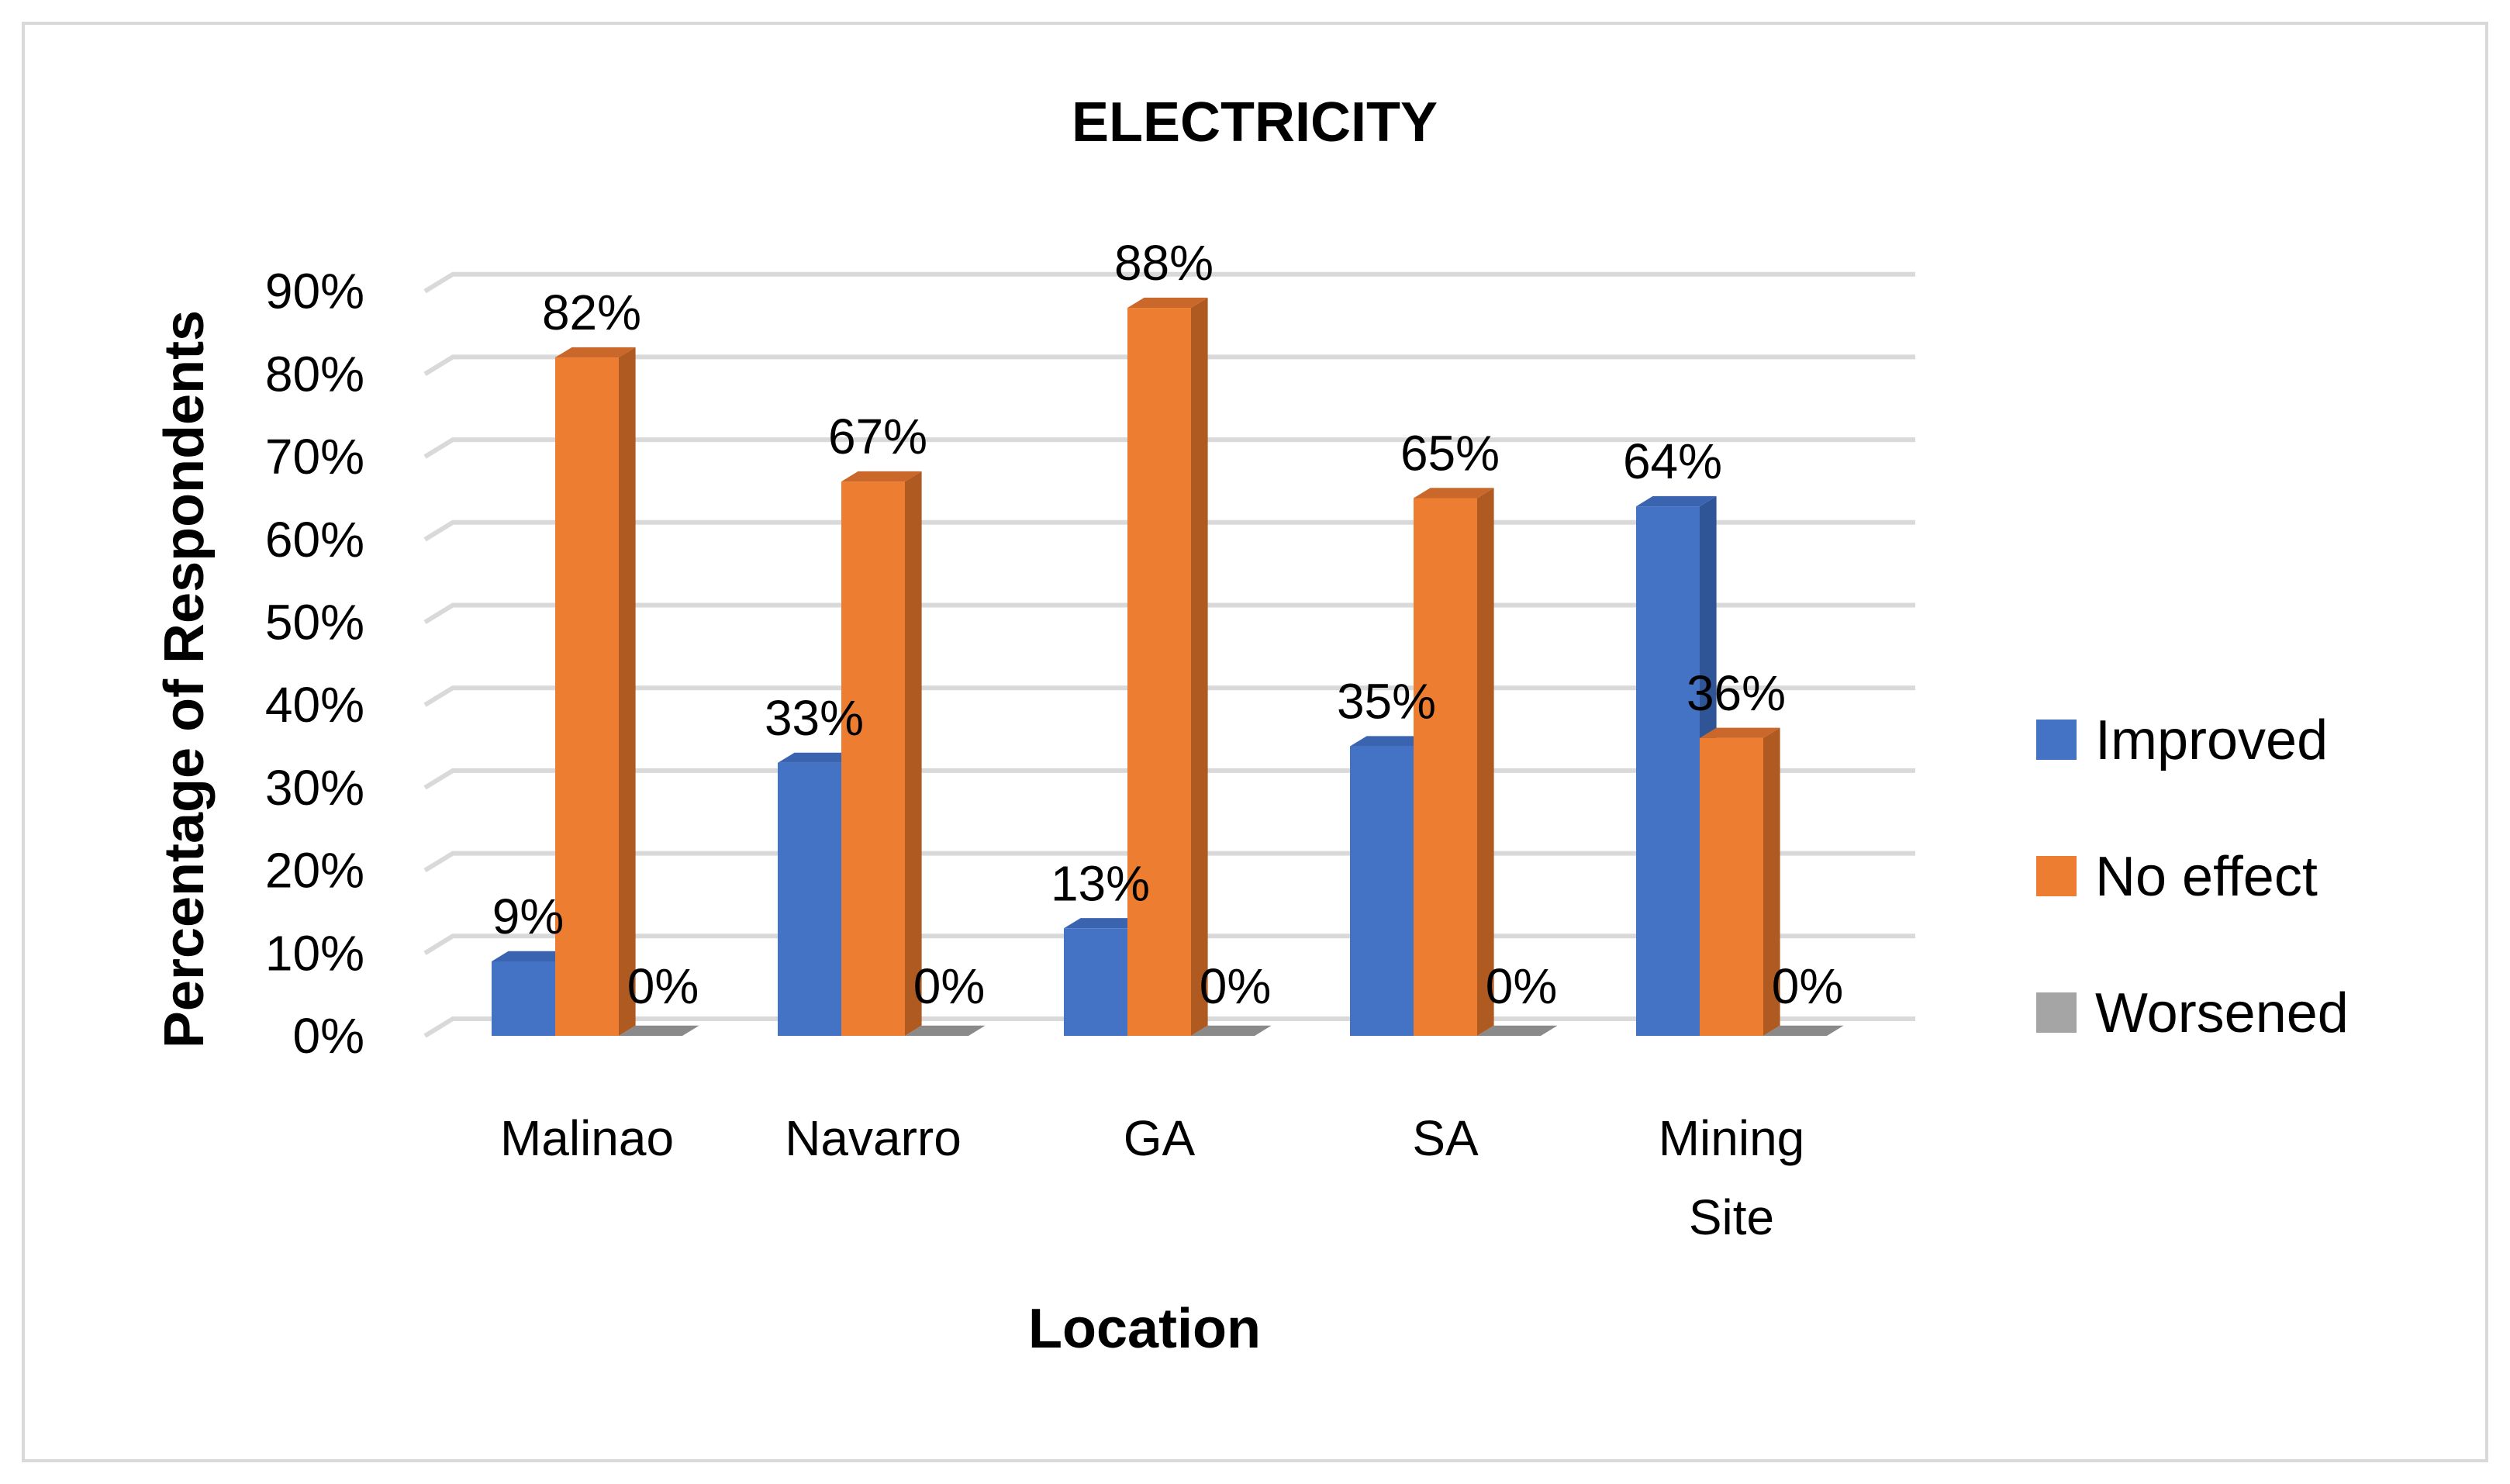 The width and height of the screenshot is (2510, 1484). What do you see at coordinates (1145, 1329) in the screenshot?
I see `x-axis-title: Location` at bounding box center [1145, 1329].